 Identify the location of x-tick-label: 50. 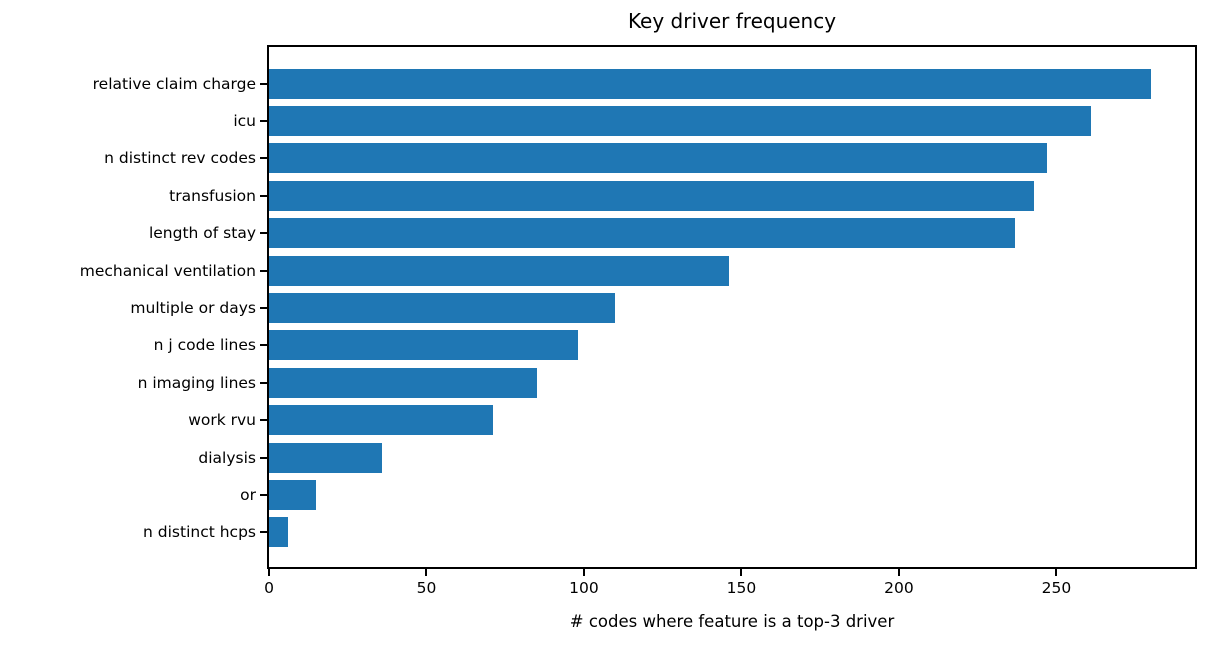
(426, 588).